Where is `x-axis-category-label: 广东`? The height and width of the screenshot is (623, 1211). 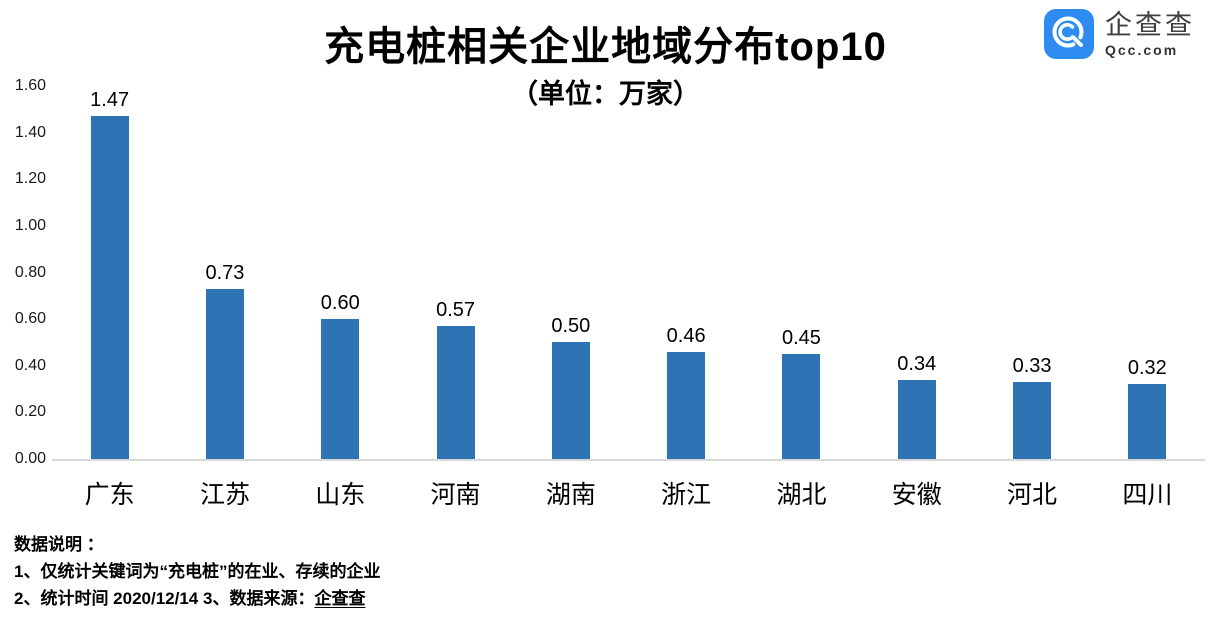
x-axis-category-label: 广东 is located at coordinates (109, 495).